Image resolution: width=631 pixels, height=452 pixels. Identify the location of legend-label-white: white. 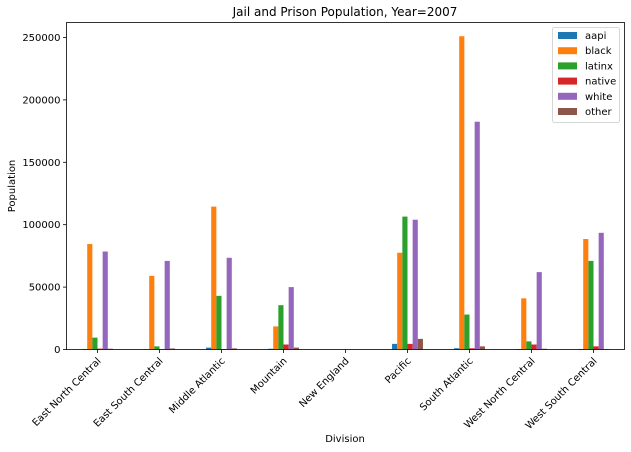
(598, 97).